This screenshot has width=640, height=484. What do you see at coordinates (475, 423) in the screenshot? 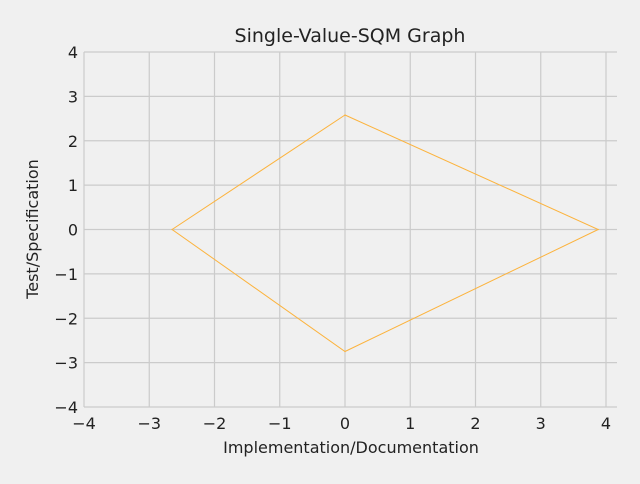
I see `x-tick-label: 2` at bounding box center [475, 423].